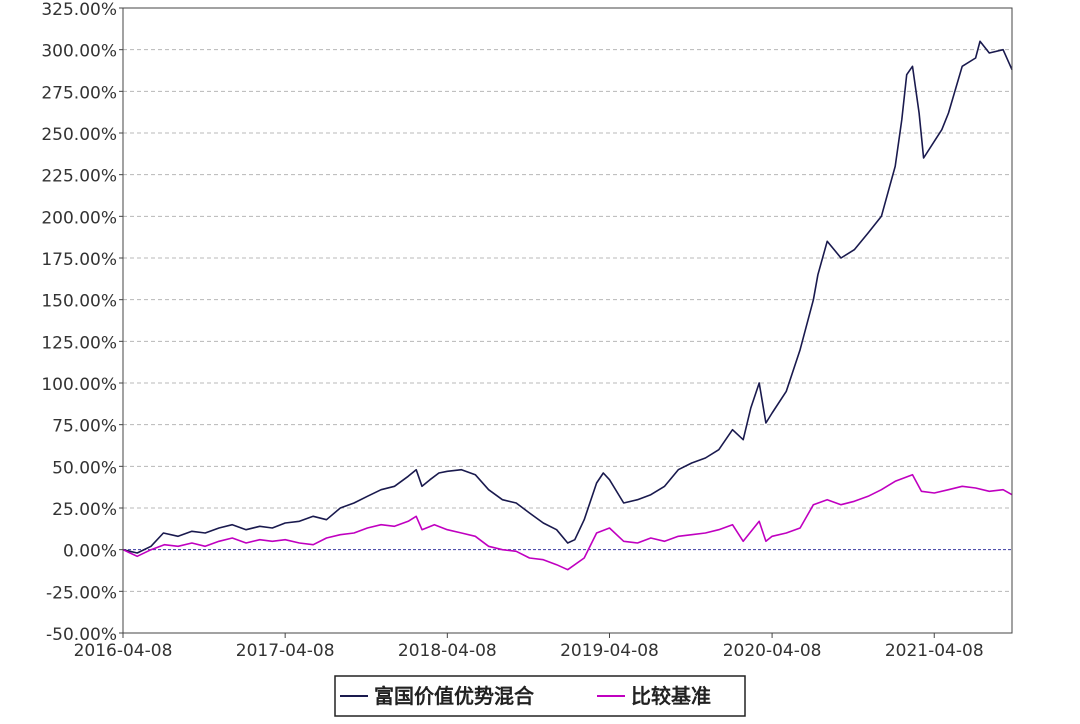  Describe the element at coordinates (772, 651) in the screenshot. I see `x-tick-label: 2020-04-08` at that location.